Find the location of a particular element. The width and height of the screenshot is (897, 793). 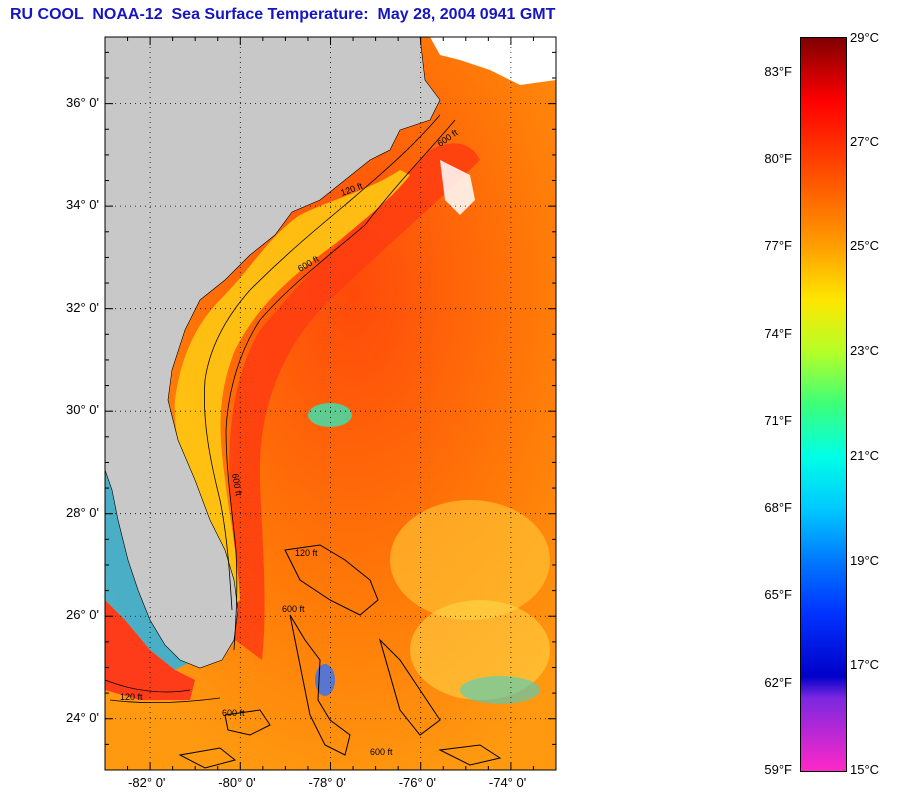

fahrenheit-label: 62°F is located at coordinates (778, 682).